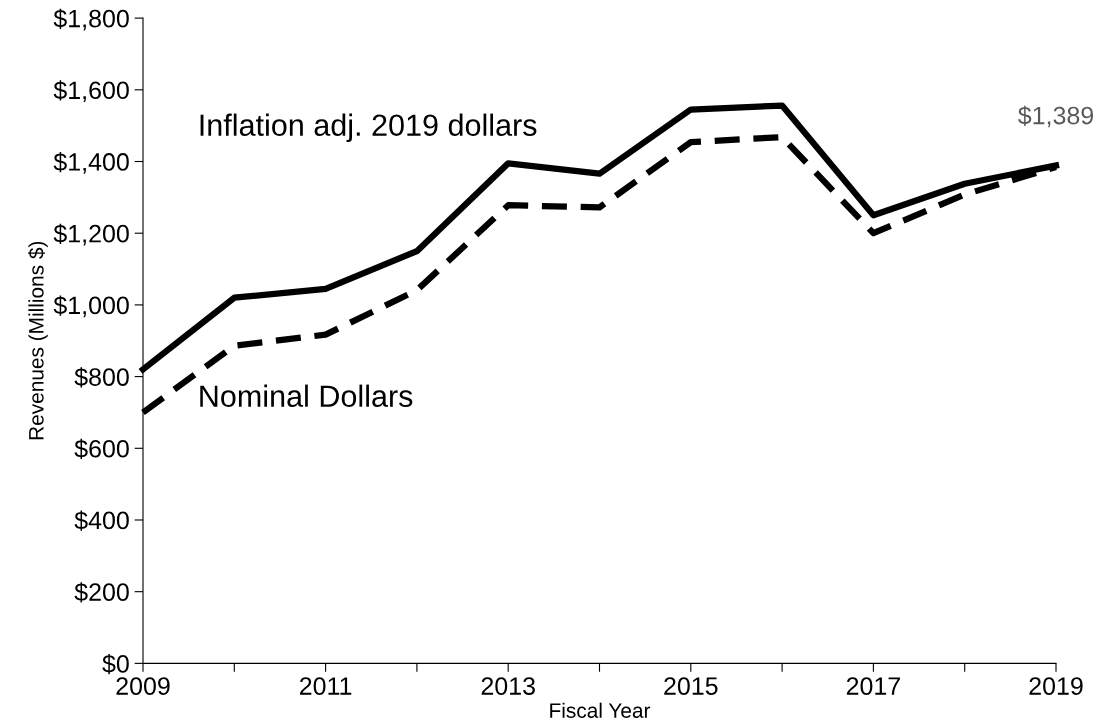 This screenshot has width=1100, height=725. I want to click on x-tick-label: 2009, so click(143, 686).